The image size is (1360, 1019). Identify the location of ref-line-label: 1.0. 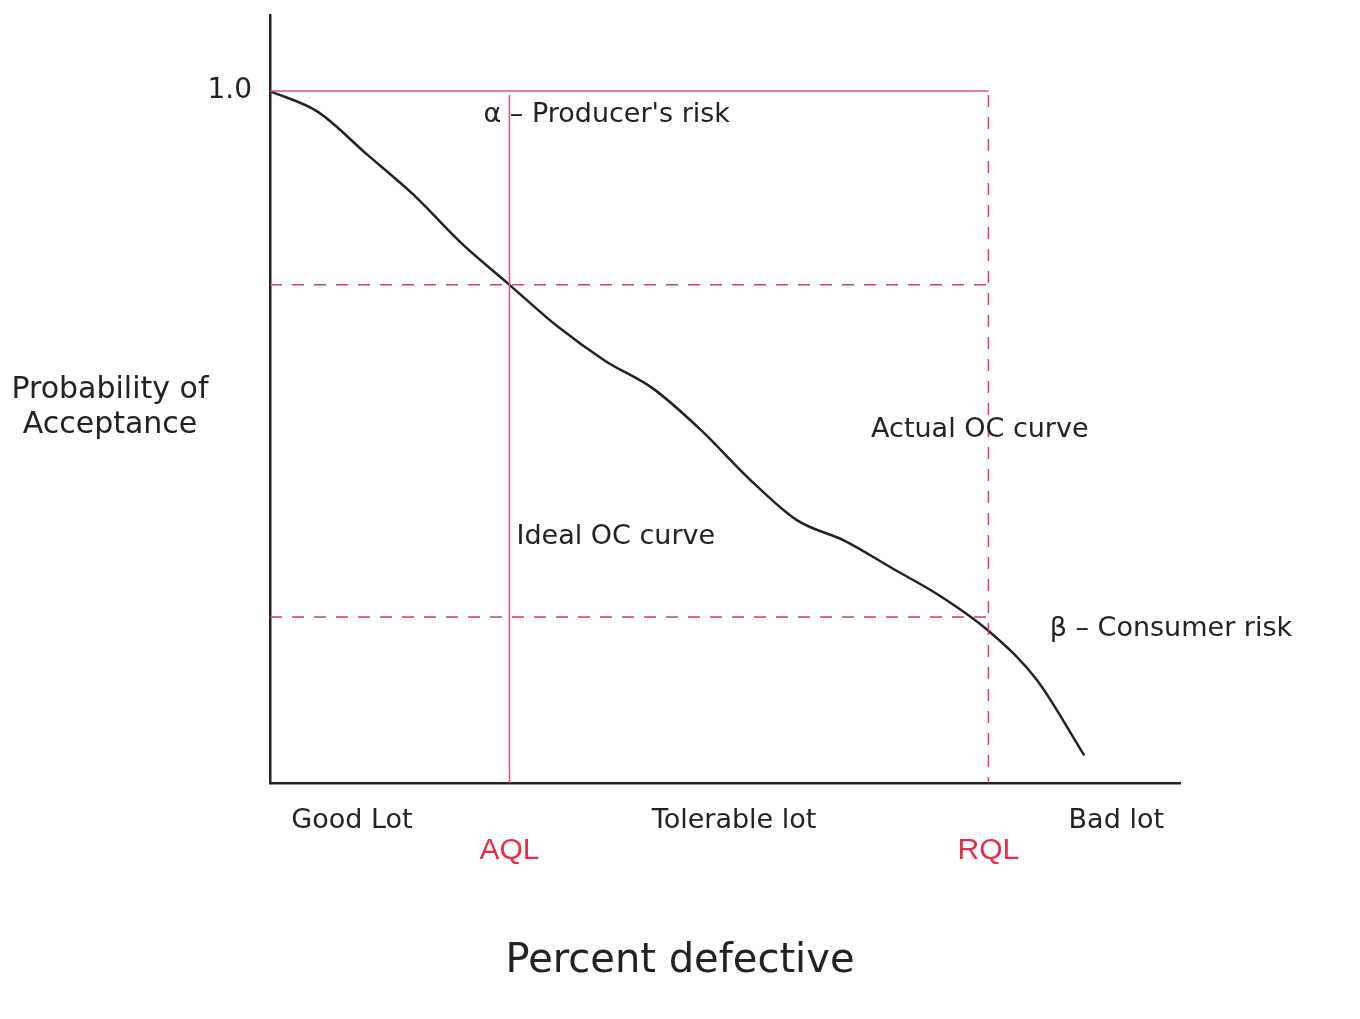
(229, 89).